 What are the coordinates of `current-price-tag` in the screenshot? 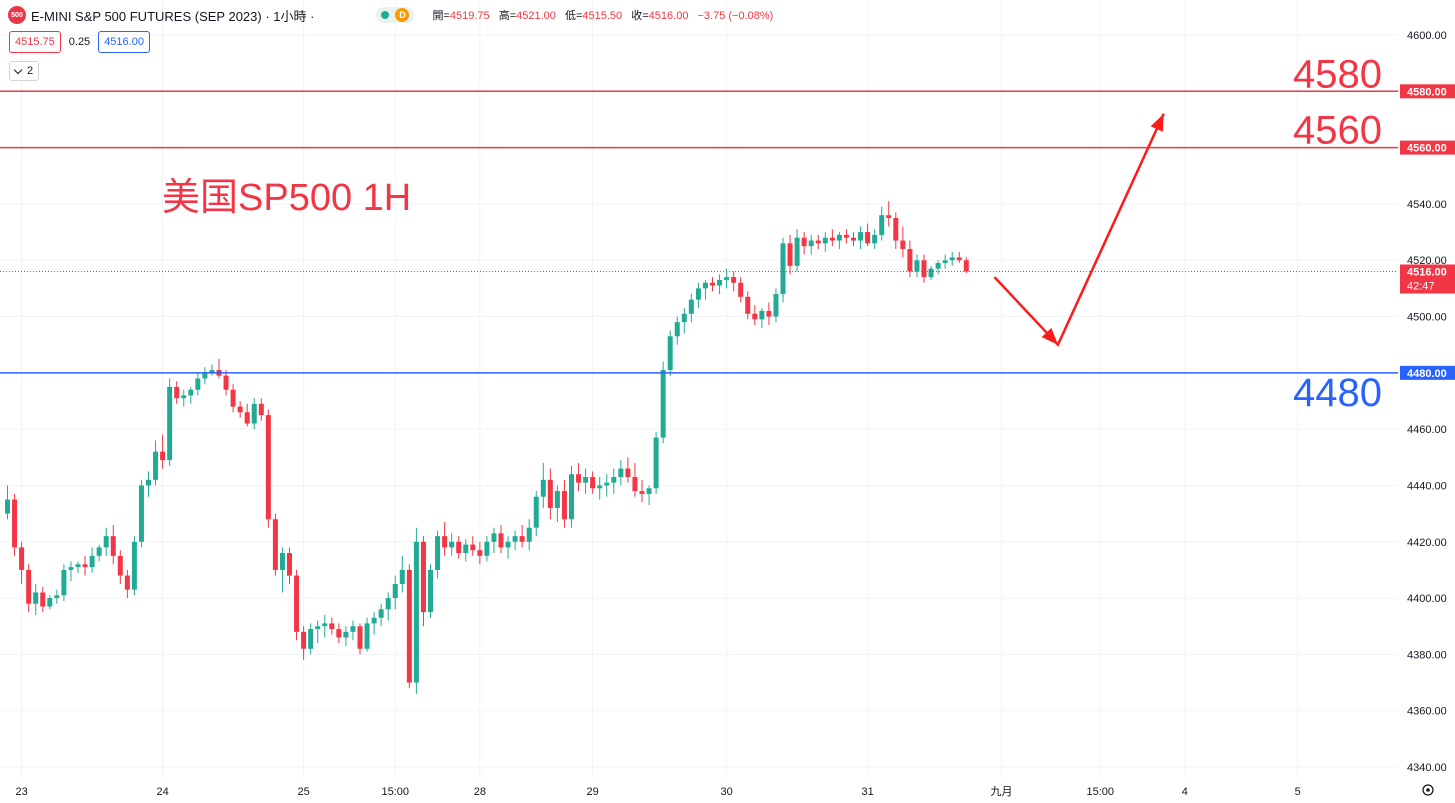 It's located at (1427, 279).